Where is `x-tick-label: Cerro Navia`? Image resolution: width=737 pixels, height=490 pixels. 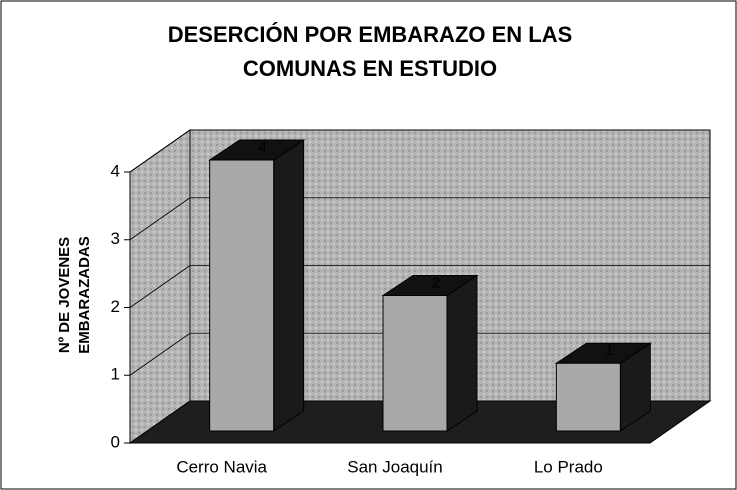 x-tick-label: Cerro Navia is located at coordinates (221, 466).